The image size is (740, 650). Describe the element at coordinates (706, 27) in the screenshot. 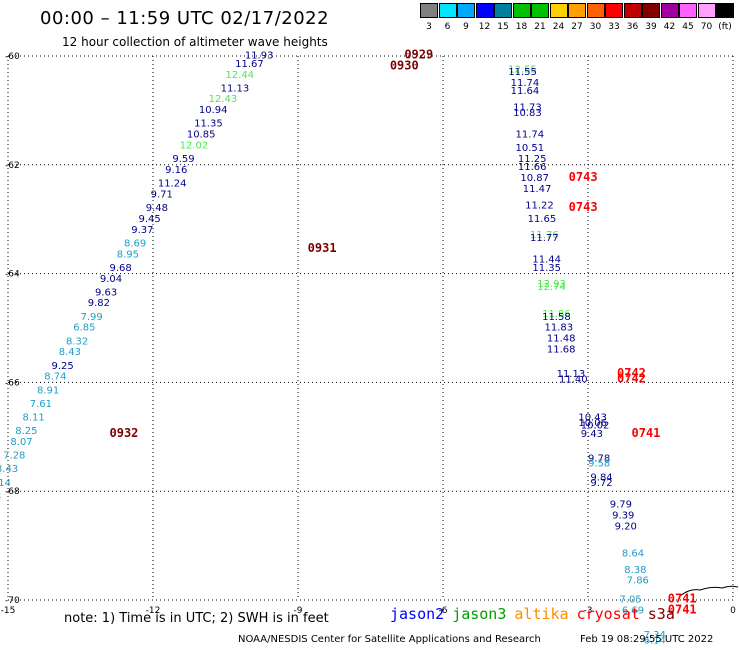

I see `color-scale-label: 70` at that location.